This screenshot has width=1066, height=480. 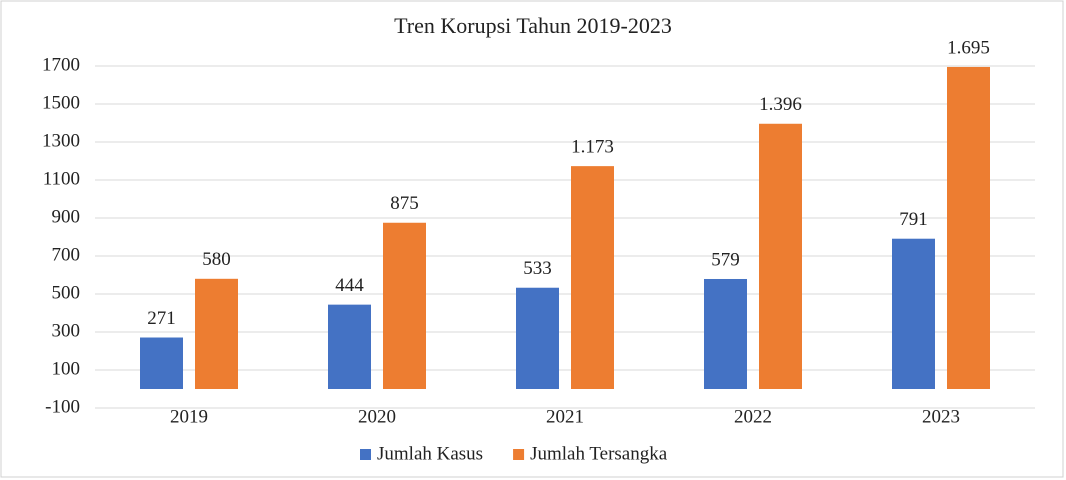 What do you see at coordinates (189, 416) in the screenshot?
I see `x-tick-label: 2019` at bounding box center [189, 416].